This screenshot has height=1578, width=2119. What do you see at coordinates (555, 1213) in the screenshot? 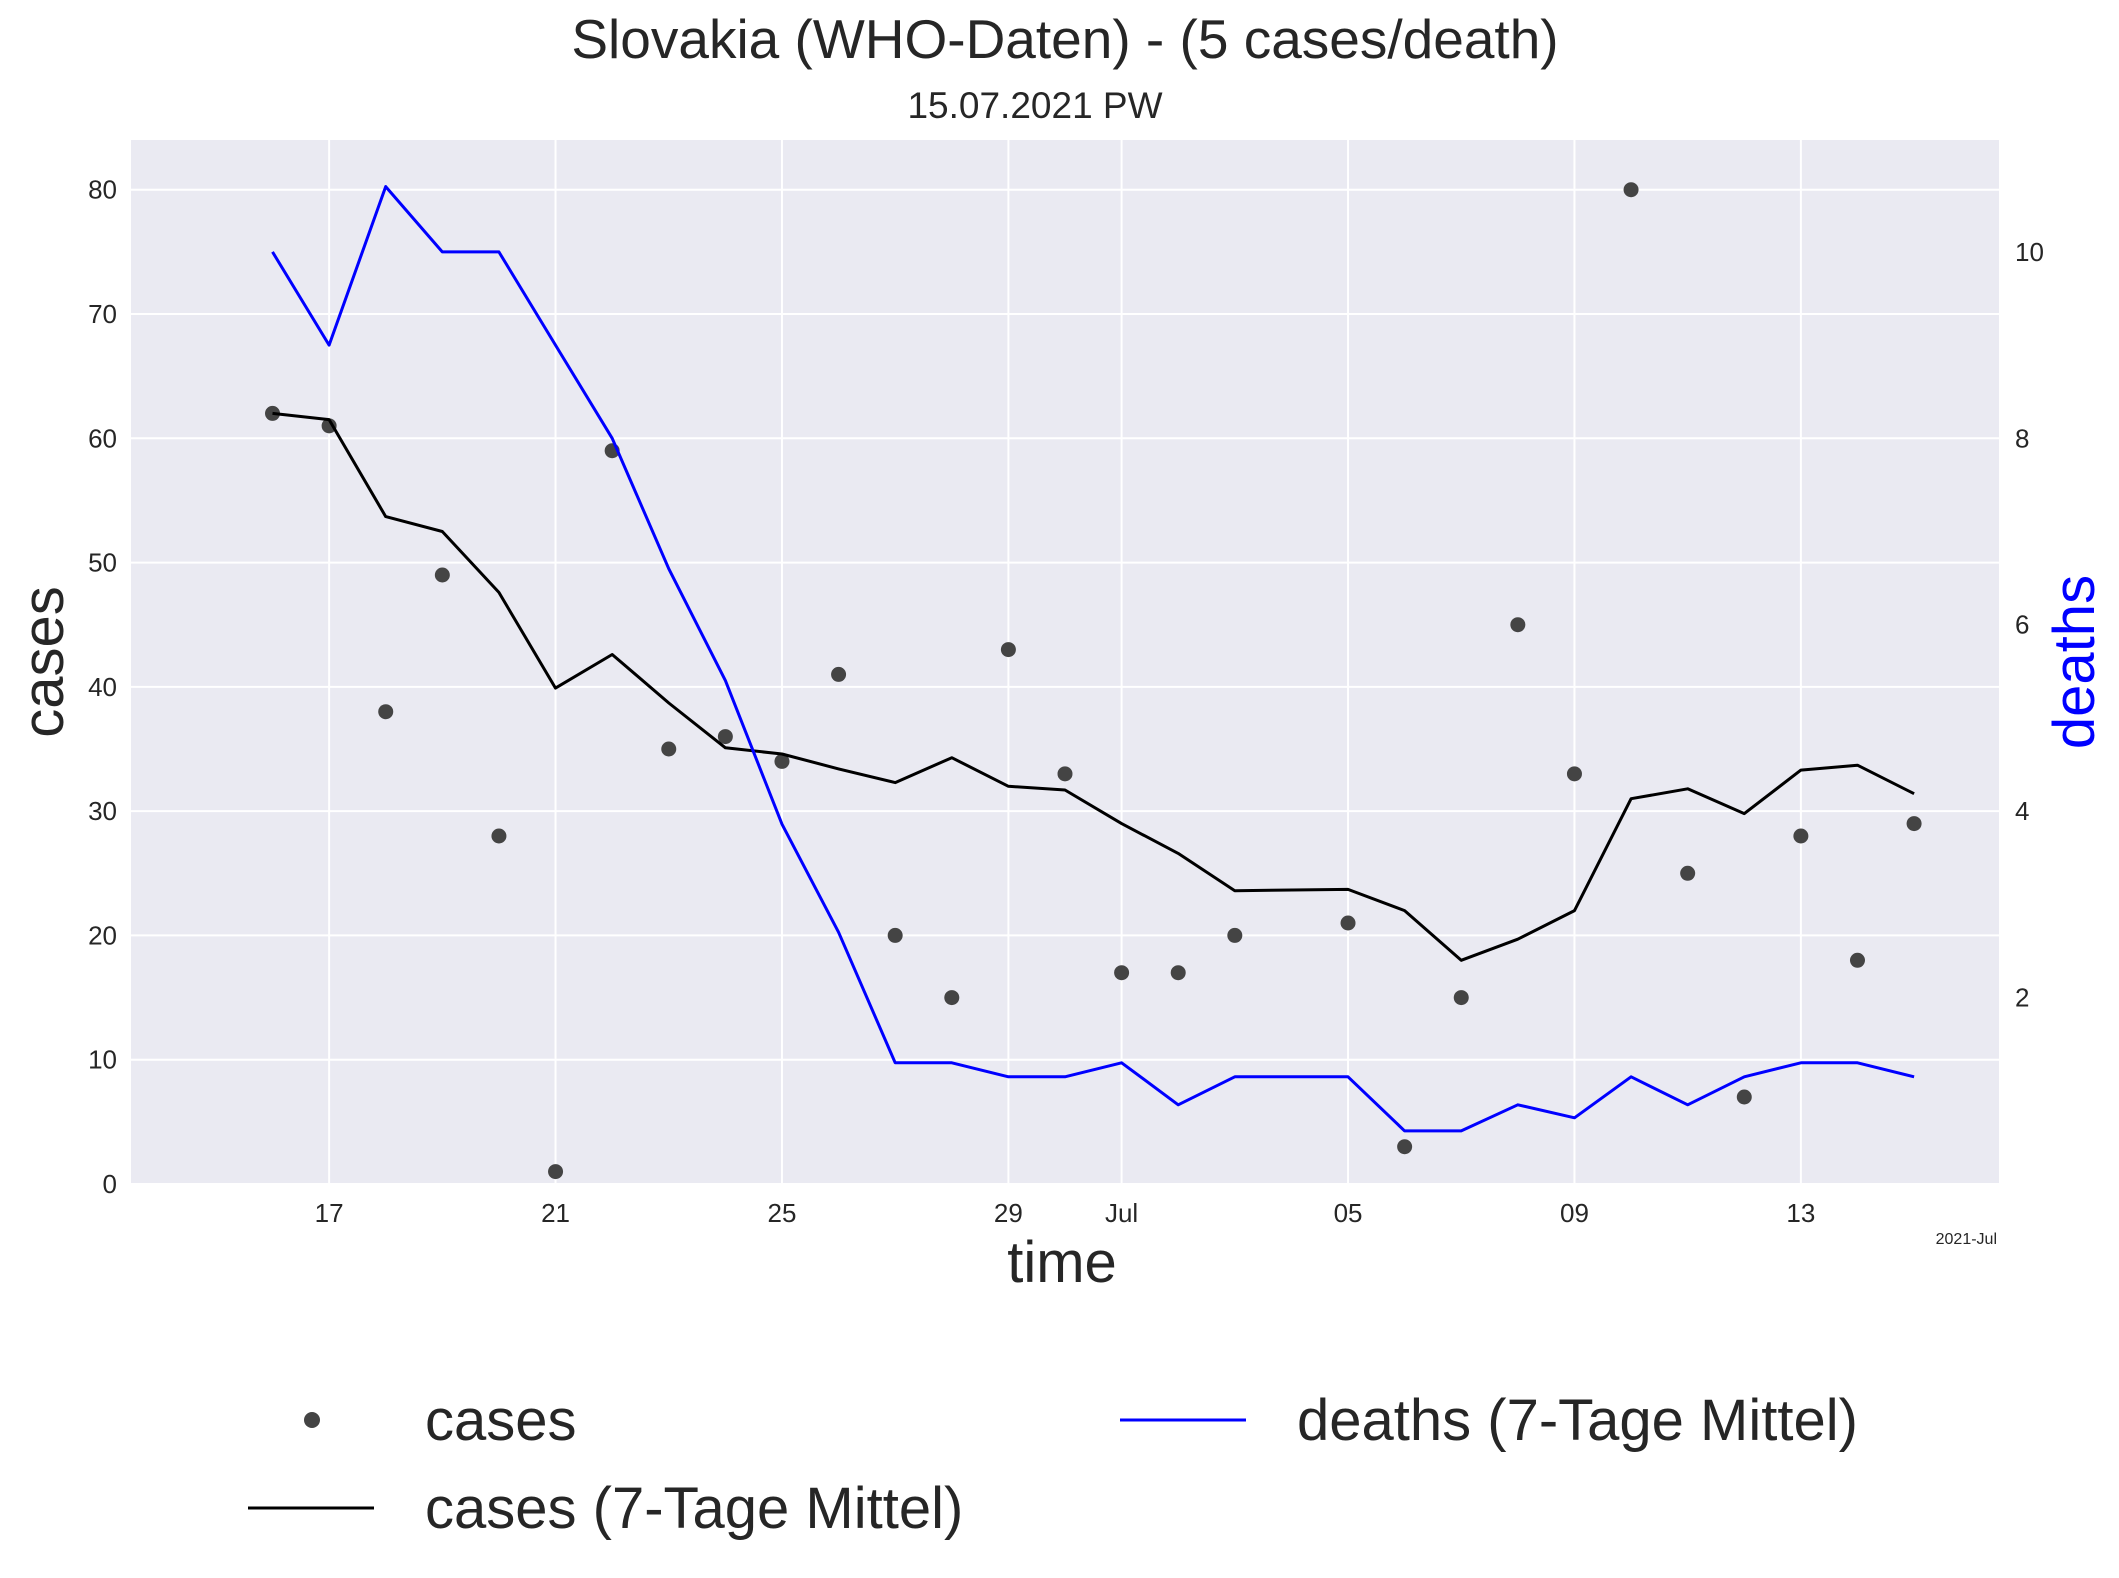
I see `x-tick-label: 21` at bounding box center [555, 1213].